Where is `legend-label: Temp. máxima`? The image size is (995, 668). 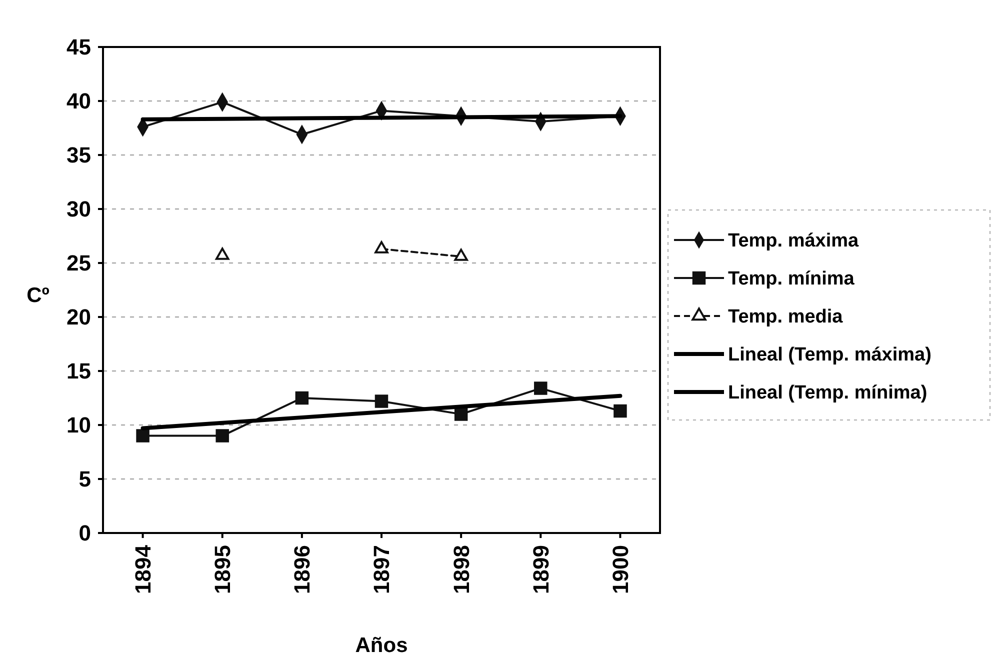
legend-label: Temp. máxima is located at coordinates (794, 241).